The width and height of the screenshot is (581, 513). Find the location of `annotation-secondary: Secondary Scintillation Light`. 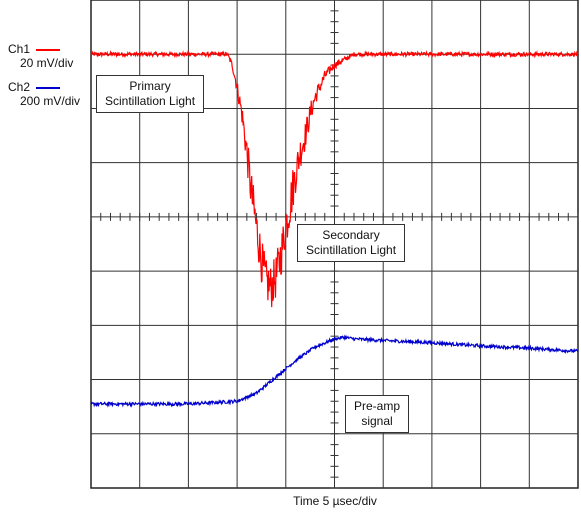

annotation-secondary: Secondary Scintillation Light is located at coordinates (351, 243).